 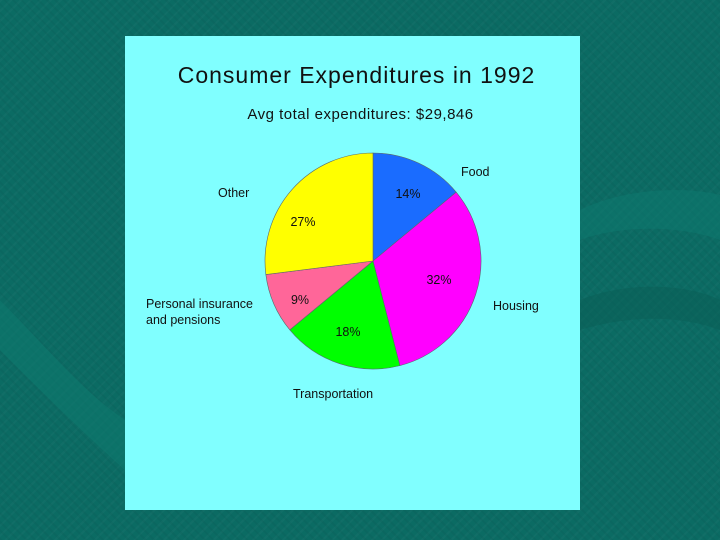 What do you see at coordinates (438, 280) in the screenshot?
I see `slice-percent-housing: 32%` at bounding box center [438, 280].